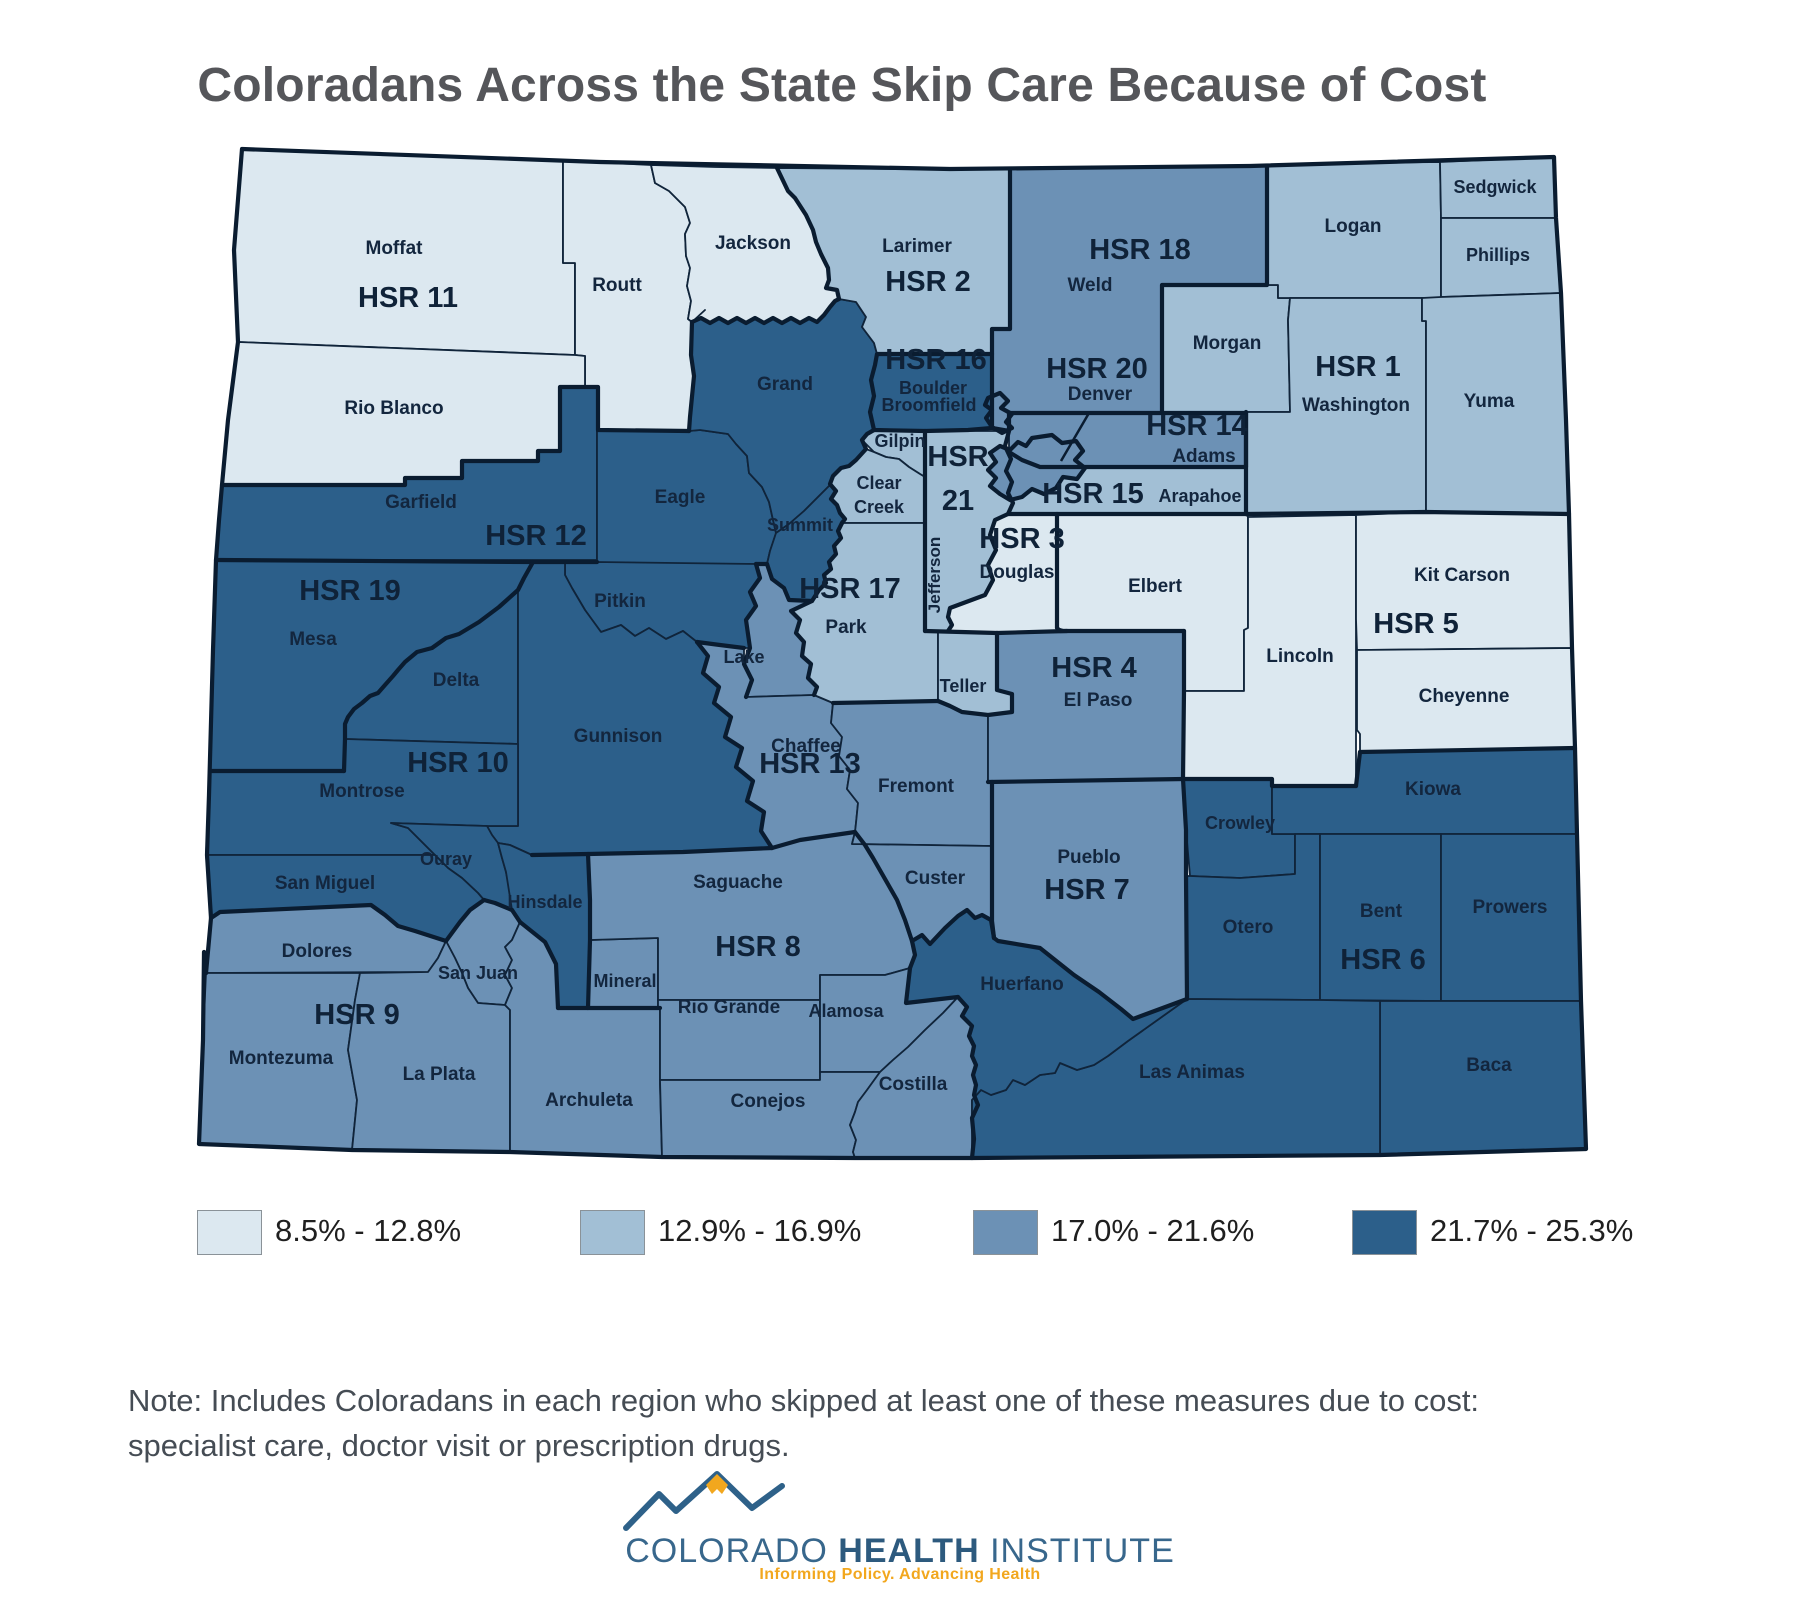 The image size is (1800, 1623). I want to click on svg-text: HSR 19, so click(350, 591).